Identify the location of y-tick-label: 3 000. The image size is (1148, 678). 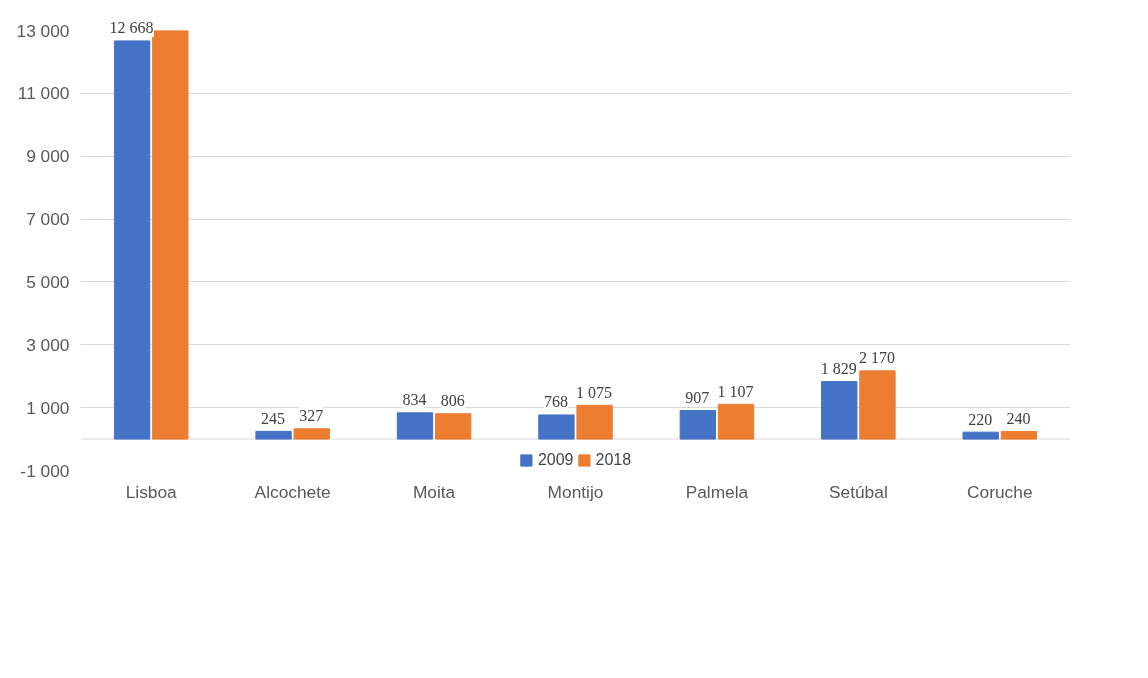
(48, 344).